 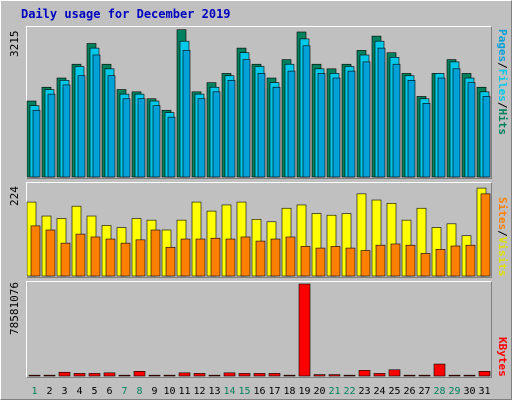 I want to click on day-label: 27, so click(x=424, y=391).